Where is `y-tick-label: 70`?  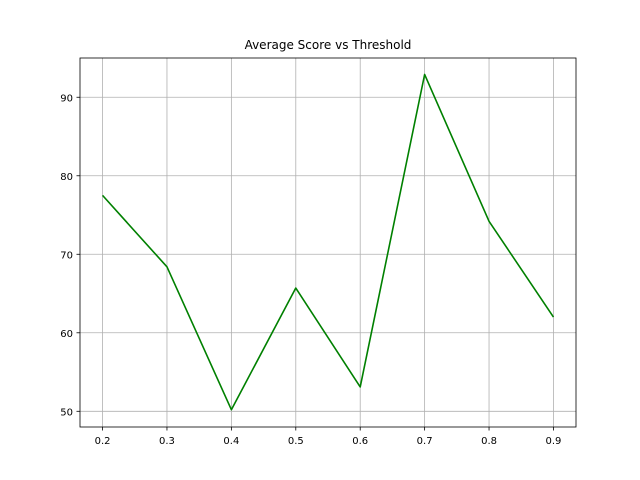 y-tick-label: 70 is located at coordinates (66, 255).